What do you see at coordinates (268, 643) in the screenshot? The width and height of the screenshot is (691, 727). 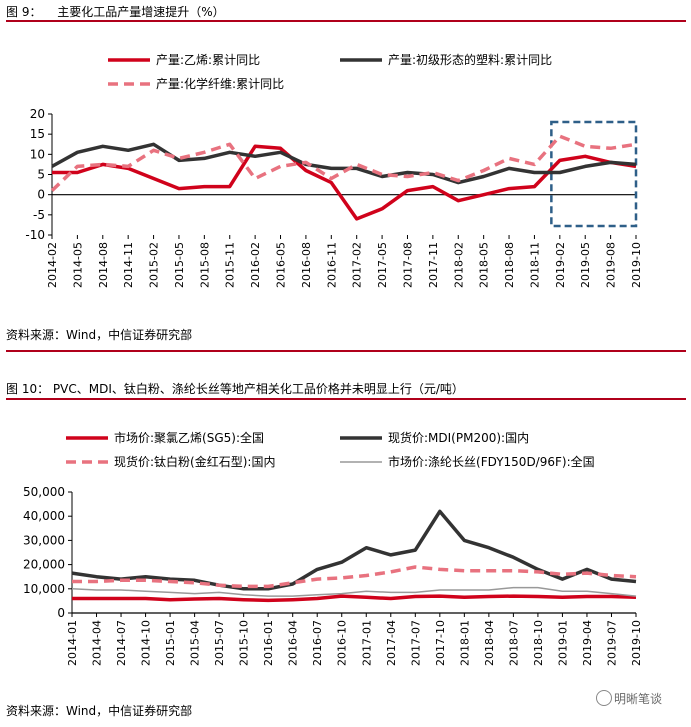 I see `x-tick-label: 2016-01` at bounding box center [268, 643].